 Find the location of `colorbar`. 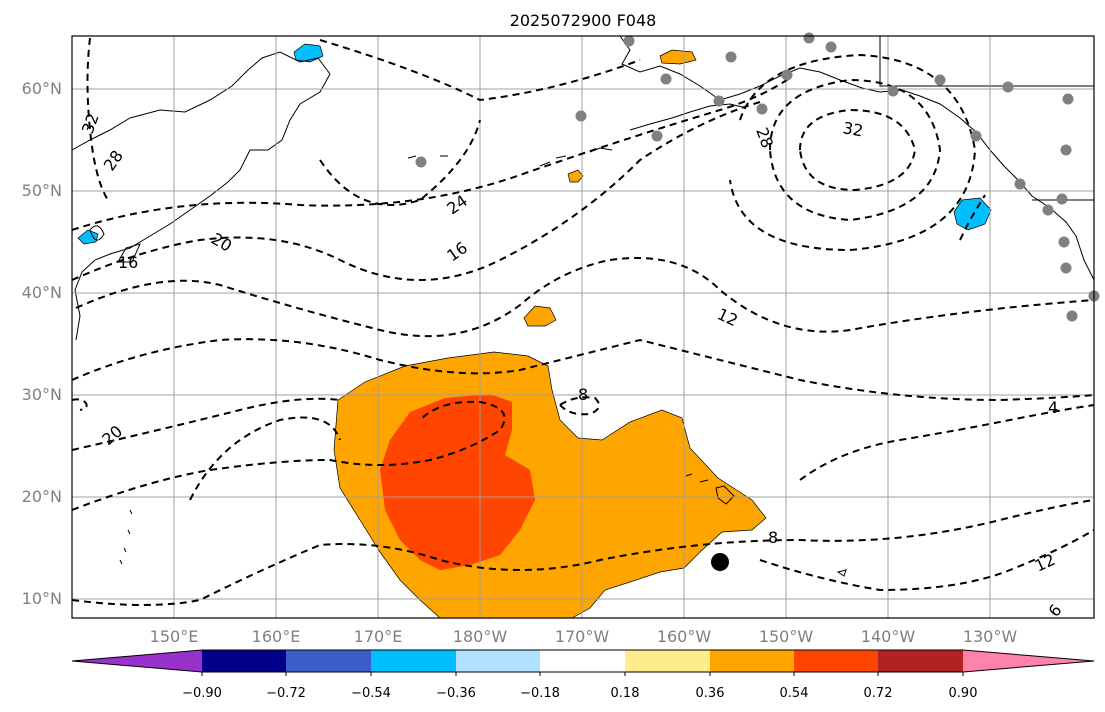

colorbar is located at coordinates (583, 662).